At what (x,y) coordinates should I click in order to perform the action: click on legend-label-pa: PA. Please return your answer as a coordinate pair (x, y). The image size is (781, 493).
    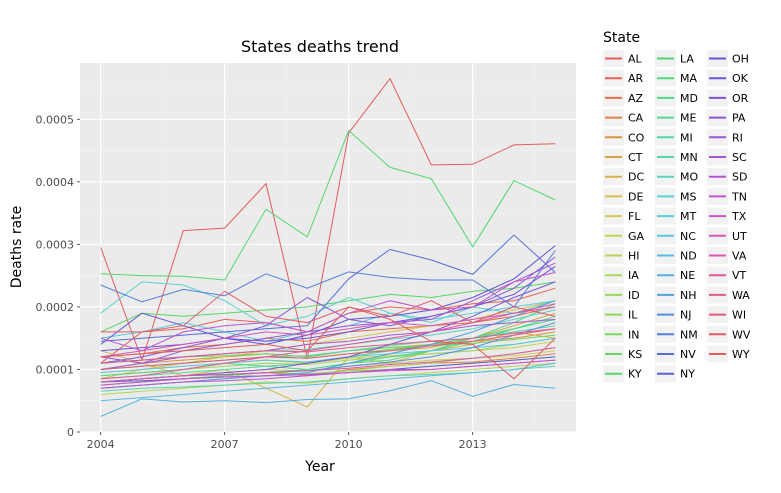
    Looking at the image, I should click on (739, 118).